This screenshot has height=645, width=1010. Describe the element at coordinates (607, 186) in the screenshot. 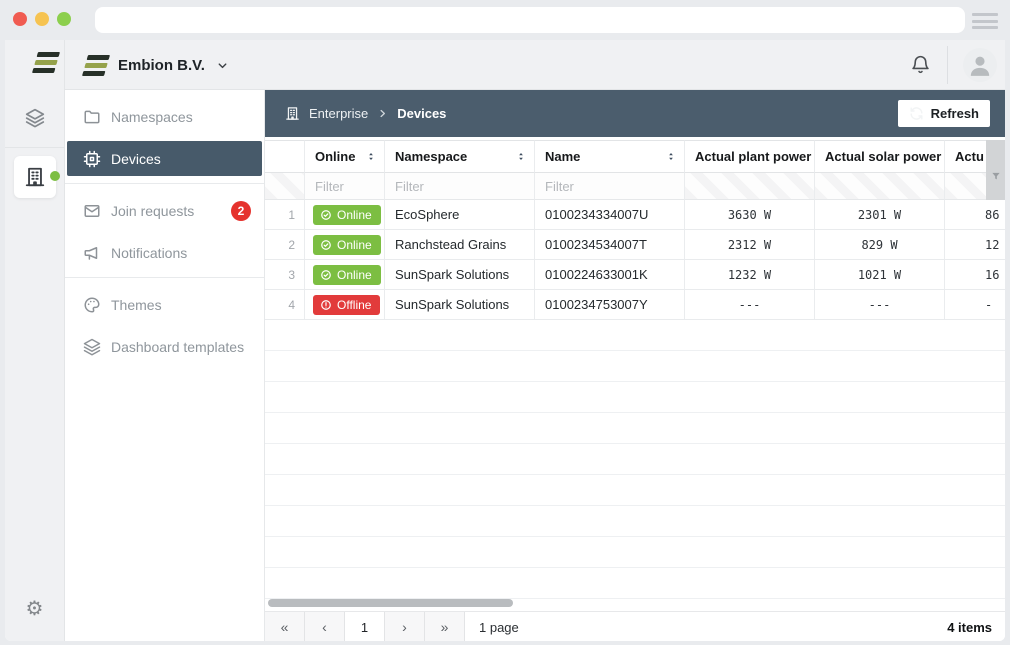

I see `filter-input-name` at that location.